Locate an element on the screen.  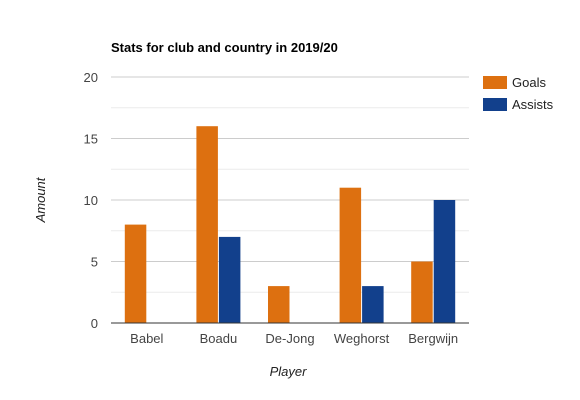
y-tick-label: 0 is located at coordinates (94, 323).